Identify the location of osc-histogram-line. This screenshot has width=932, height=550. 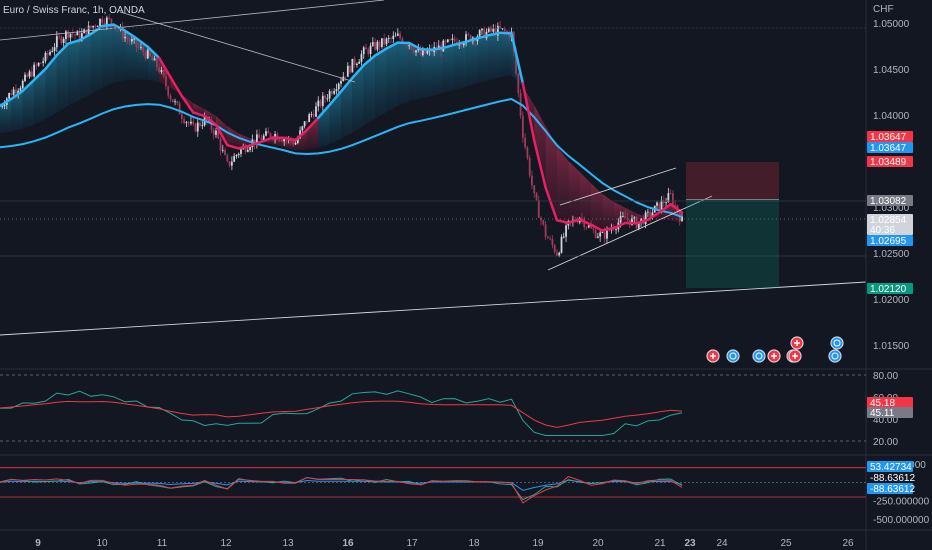
(341, 490).